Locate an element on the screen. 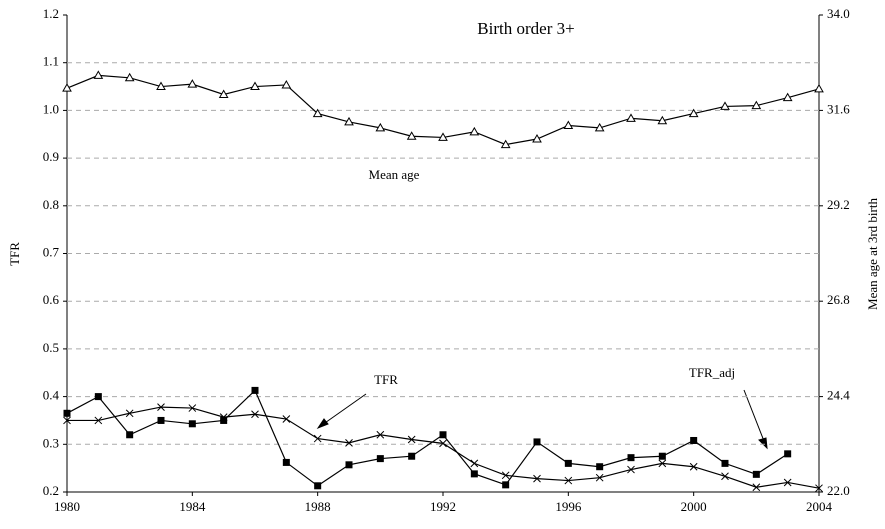 This screenshot has height=529, width=885. y2-tick-label: 24.4 is located at coordinates (838, 395).